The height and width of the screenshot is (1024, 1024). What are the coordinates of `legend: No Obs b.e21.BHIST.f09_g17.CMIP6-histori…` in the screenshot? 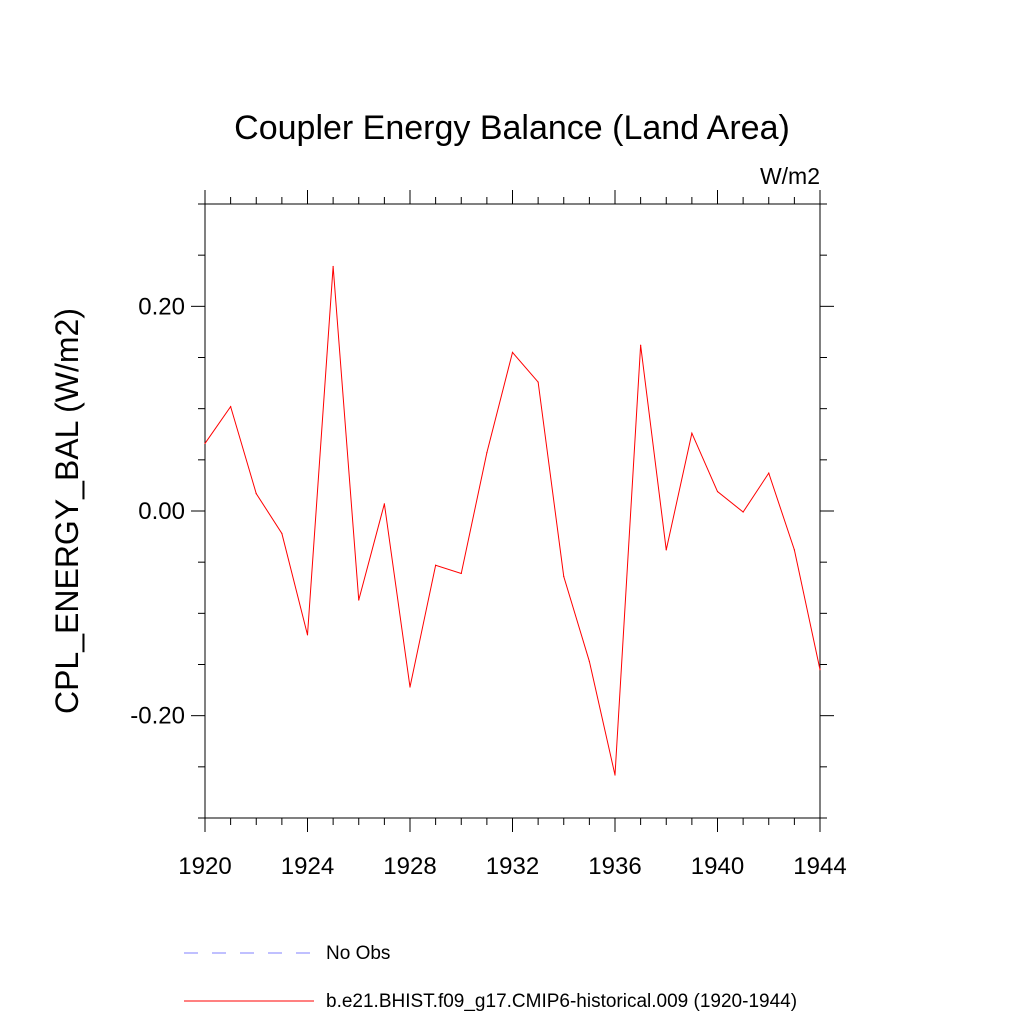 It's located at (490, 977).